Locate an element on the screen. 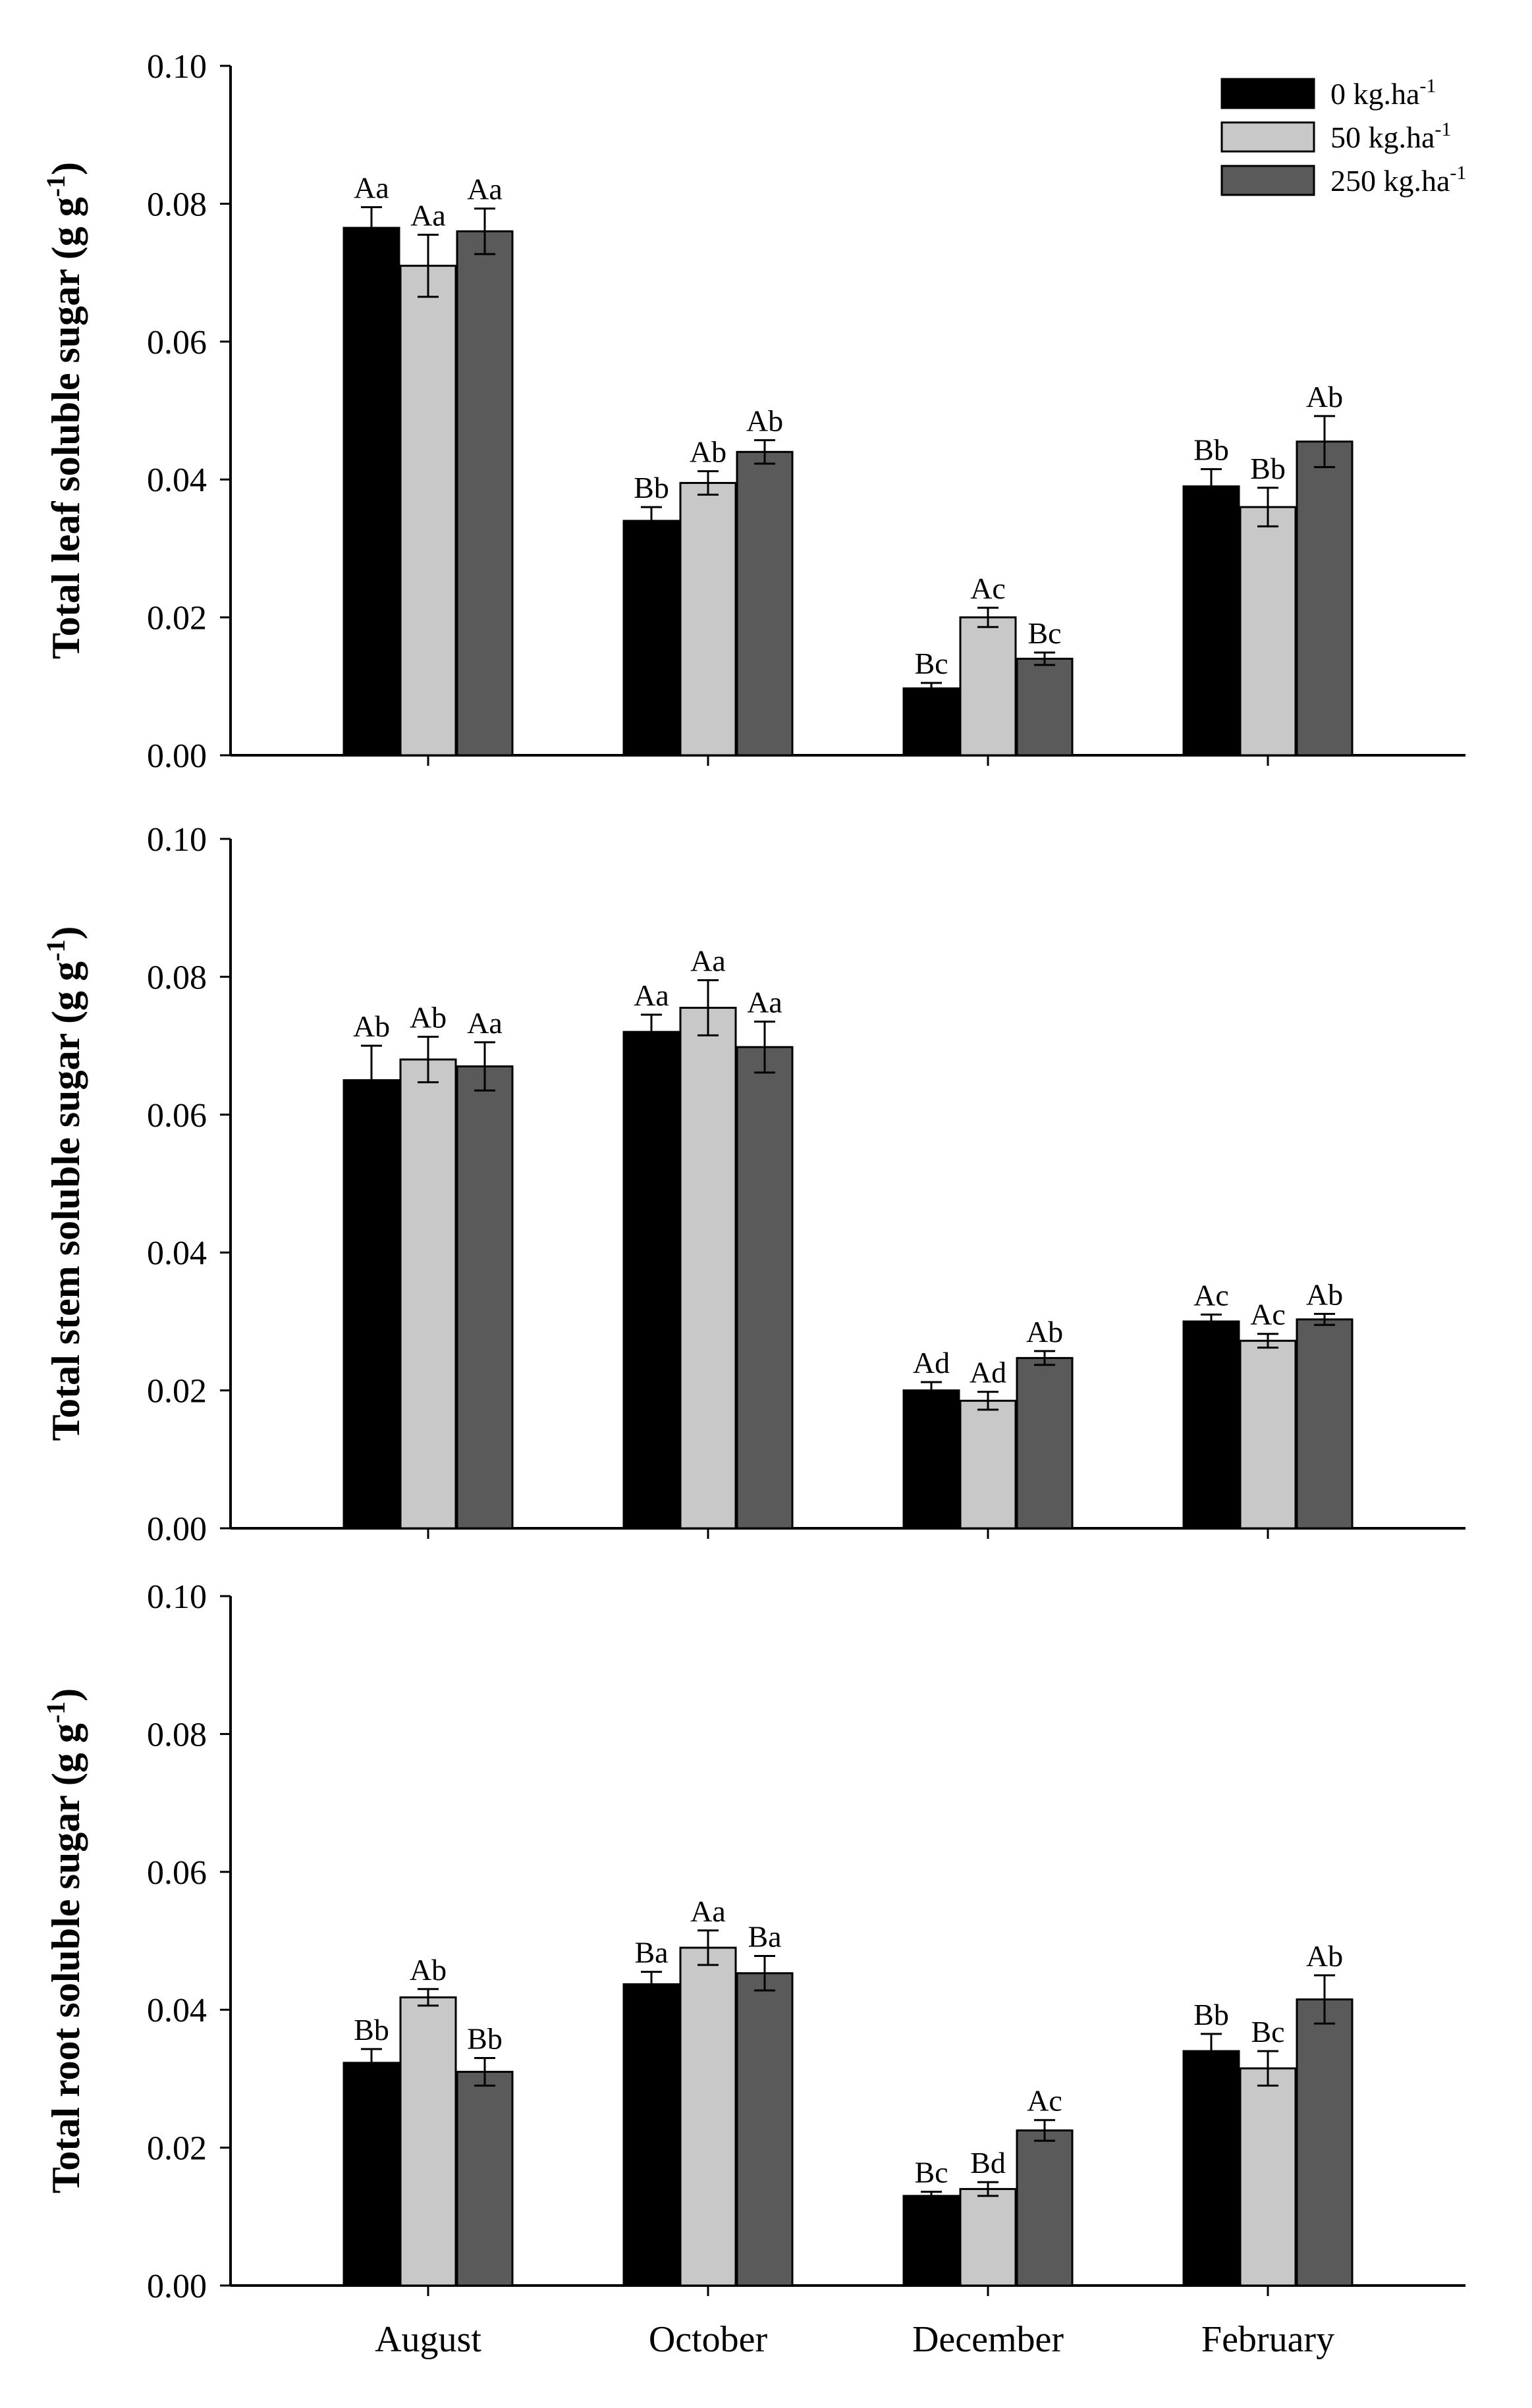 The width and height of the screenshot is (1532, 2408). significance-label: Ba is located at coordinates (765, 1937).